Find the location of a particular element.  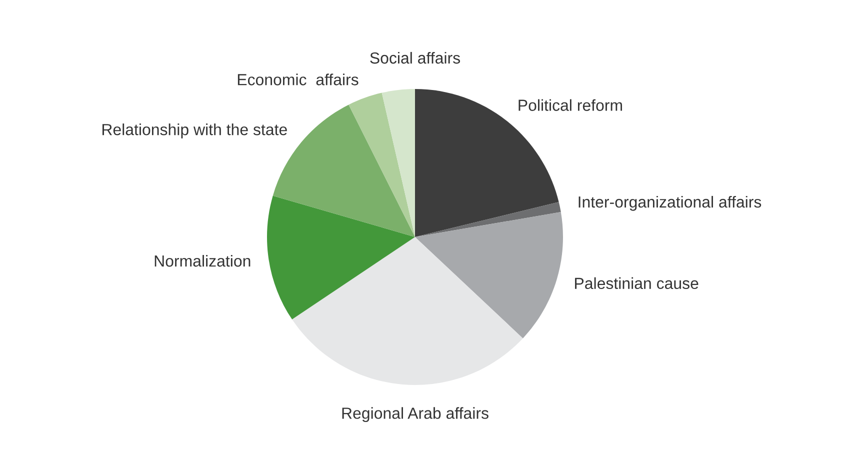

slice-label: Palestinian cause is located at coordinates (636, 283).